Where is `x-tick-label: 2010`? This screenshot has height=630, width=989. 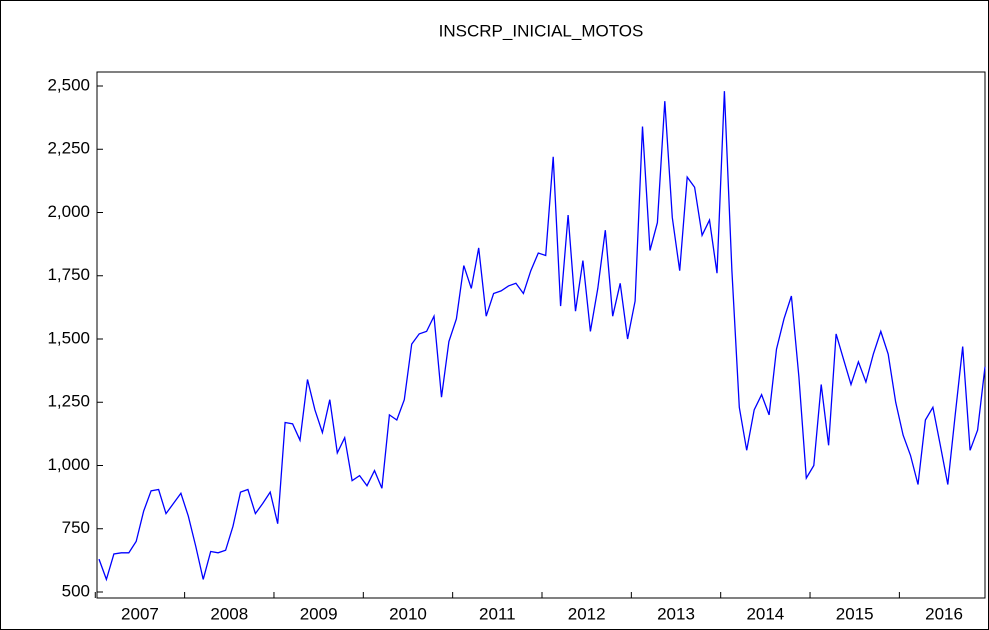 x-tick-label: 2010 is located at coordinates (408, 613).